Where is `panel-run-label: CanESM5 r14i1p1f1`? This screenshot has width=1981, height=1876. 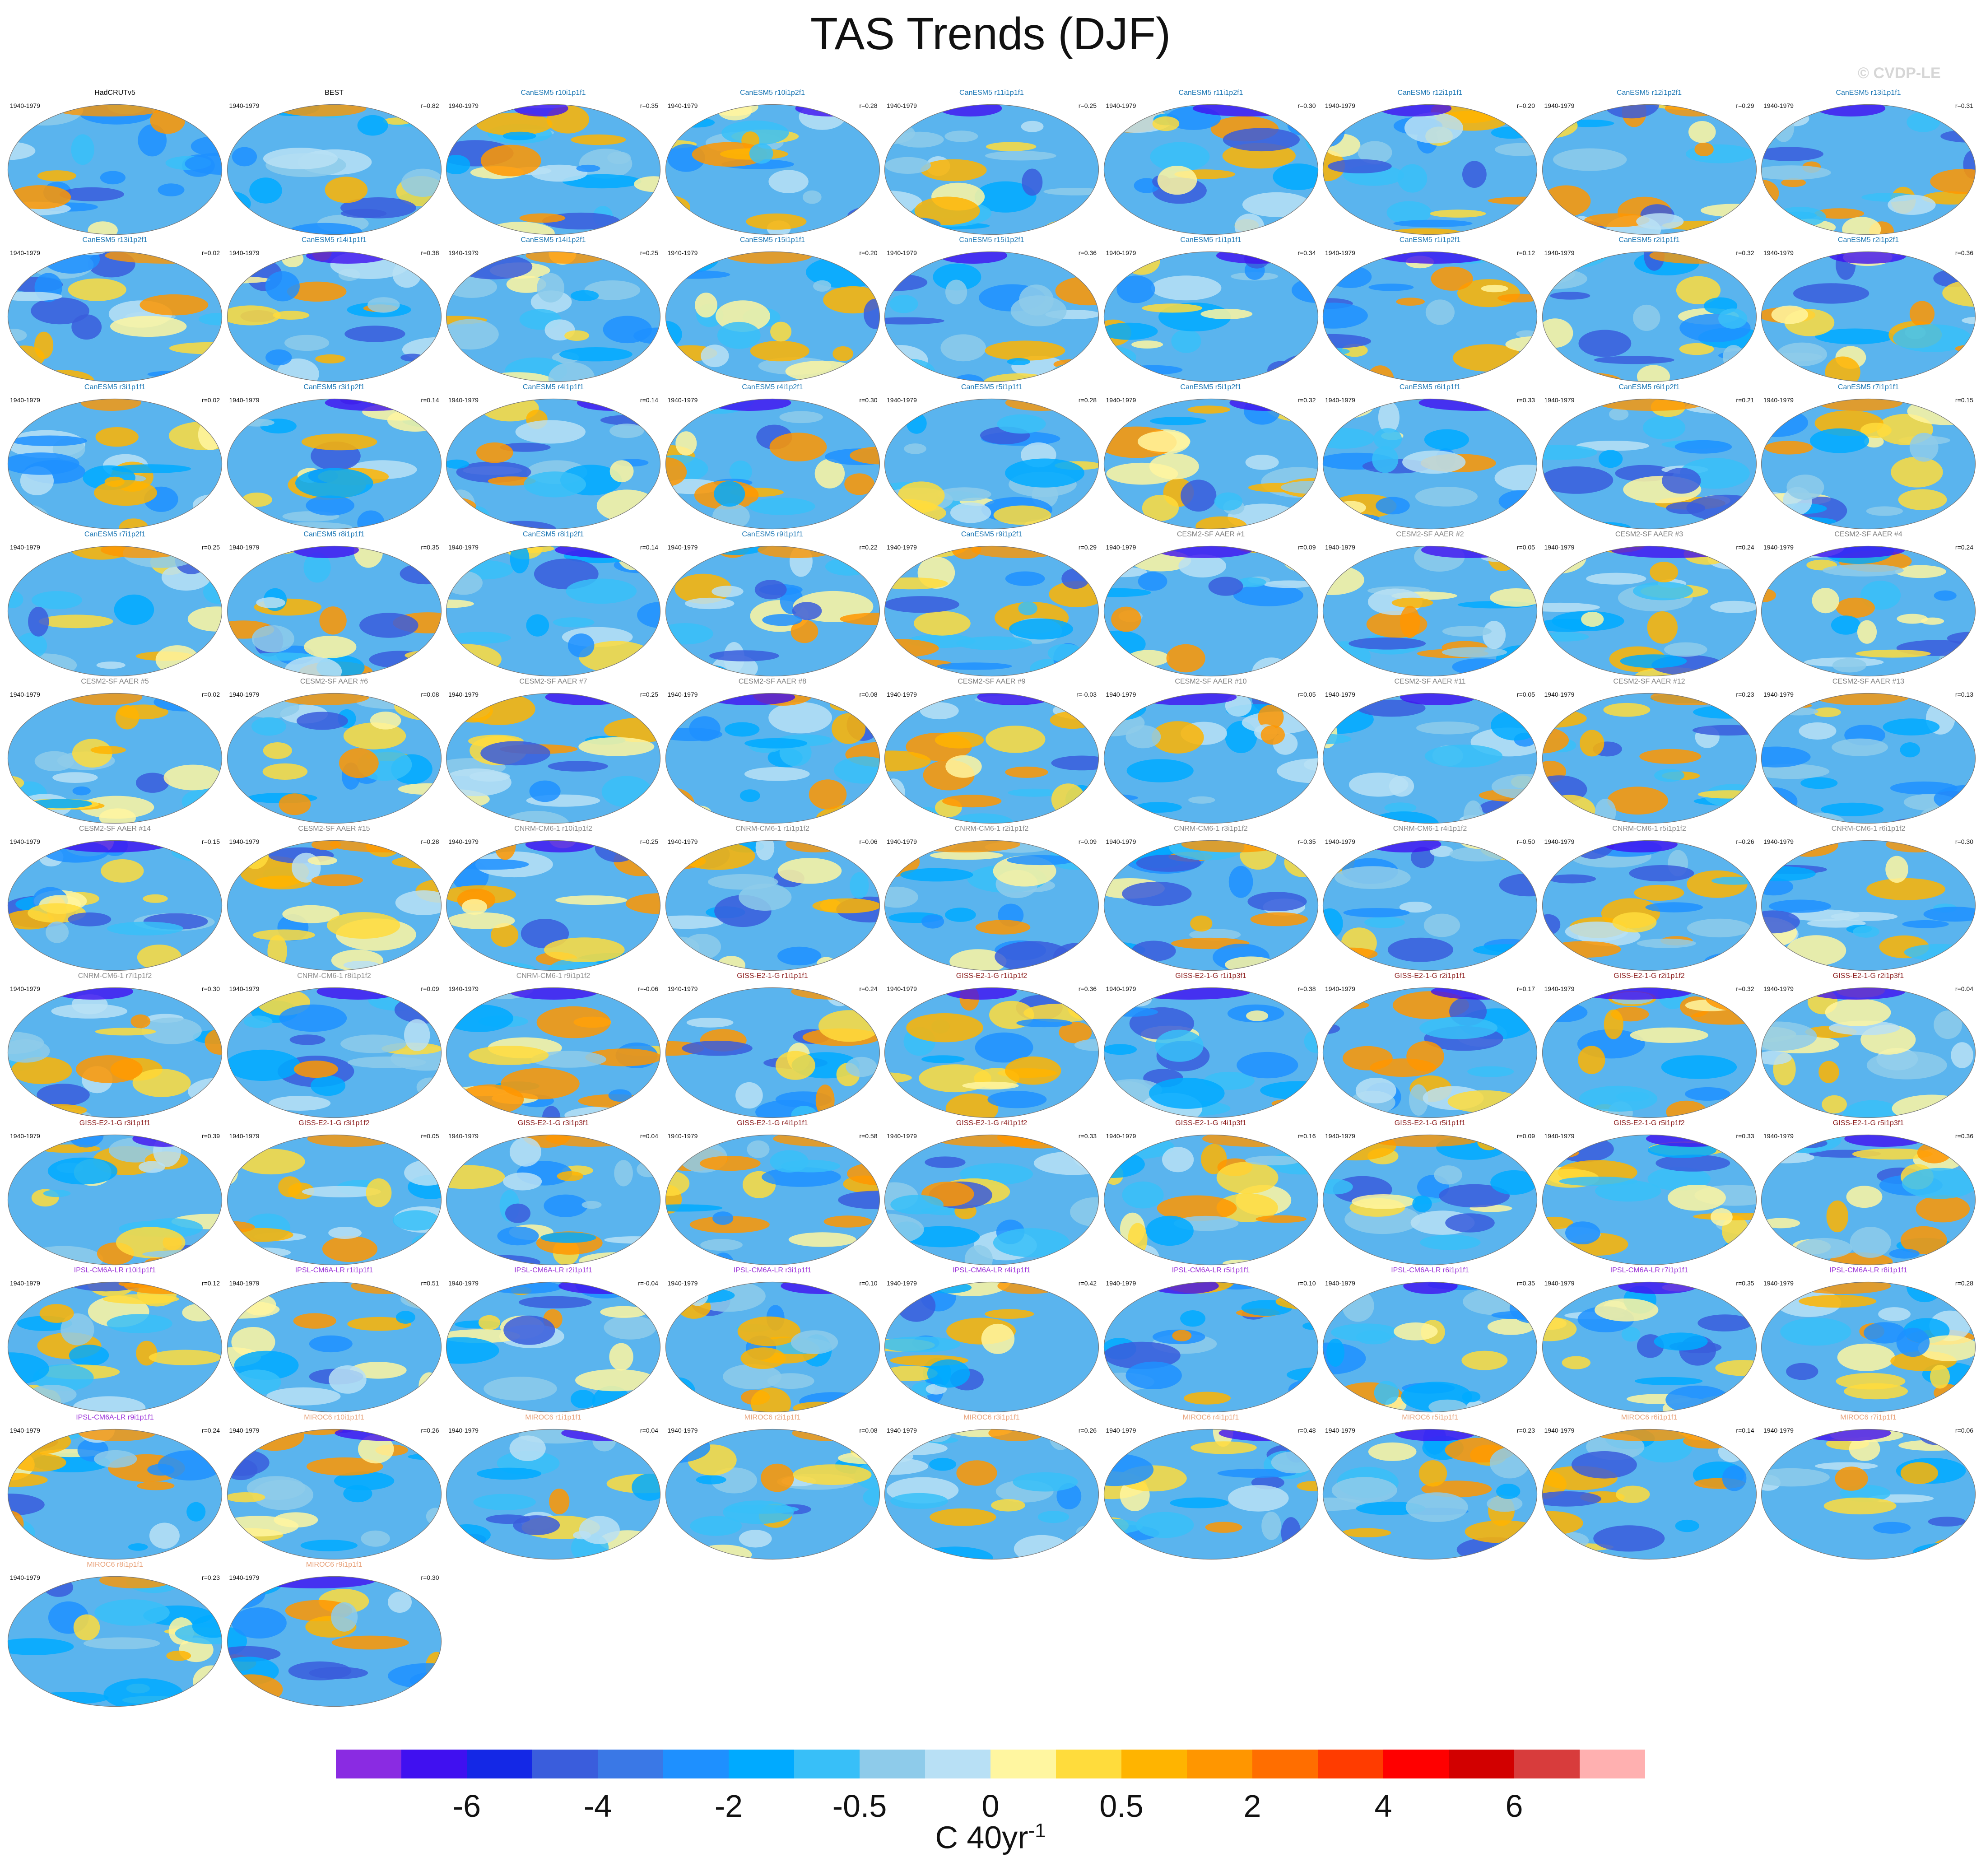 panel-run-label: CanESM5 r14i1p1f1 is located at coordinates (334, 240).